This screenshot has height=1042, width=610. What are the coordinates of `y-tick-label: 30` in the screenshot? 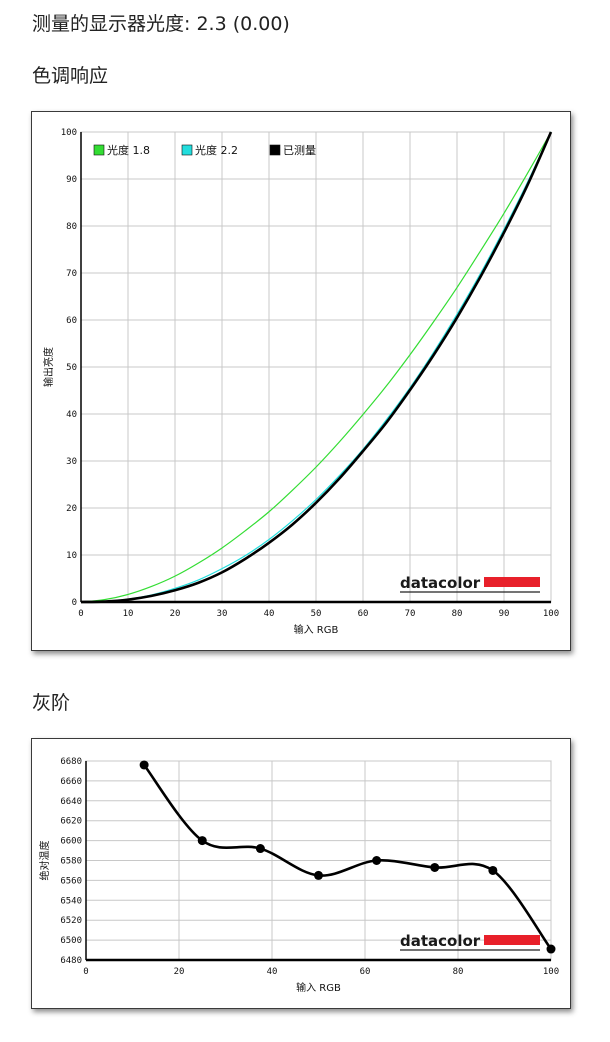 It's located at (71, 462).